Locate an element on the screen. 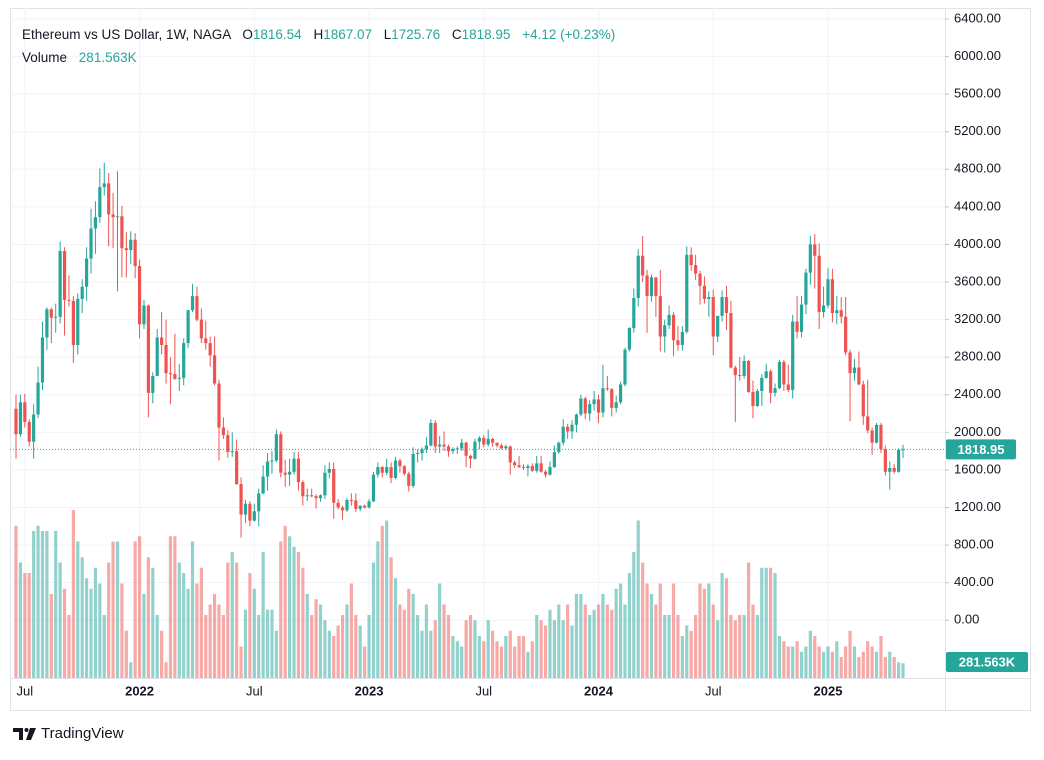 The image size is (1044, 760). y-tick-label: 3200.00 is located at coordinates (977, 318).